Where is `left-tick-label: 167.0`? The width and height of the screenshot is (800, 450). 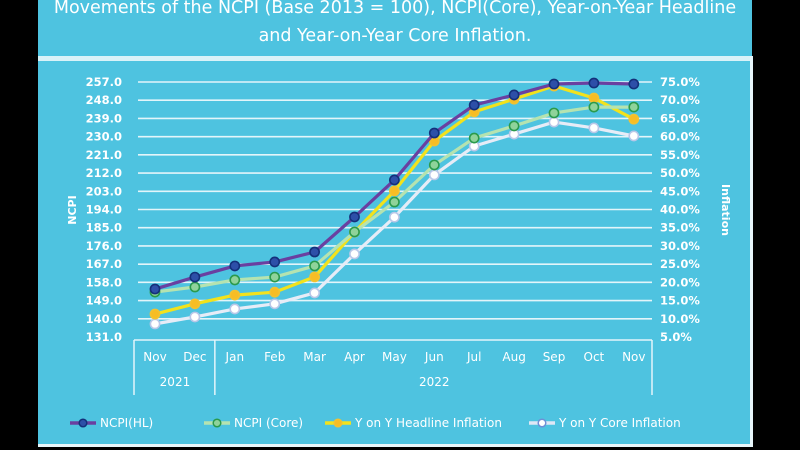 left-tick-label: 167.0 is located at coordinates (104, 264).